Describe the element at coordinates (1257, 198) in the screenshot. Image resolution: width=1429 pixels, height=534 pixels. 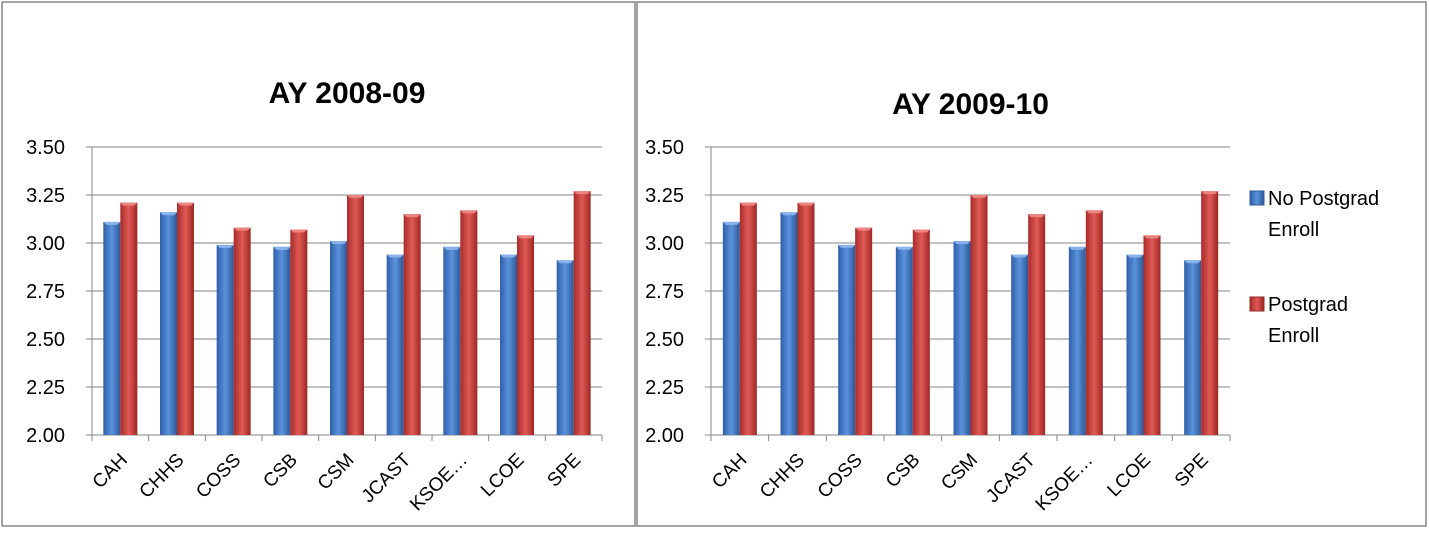
I see `legend-swatch-no-postgrad` at that location.